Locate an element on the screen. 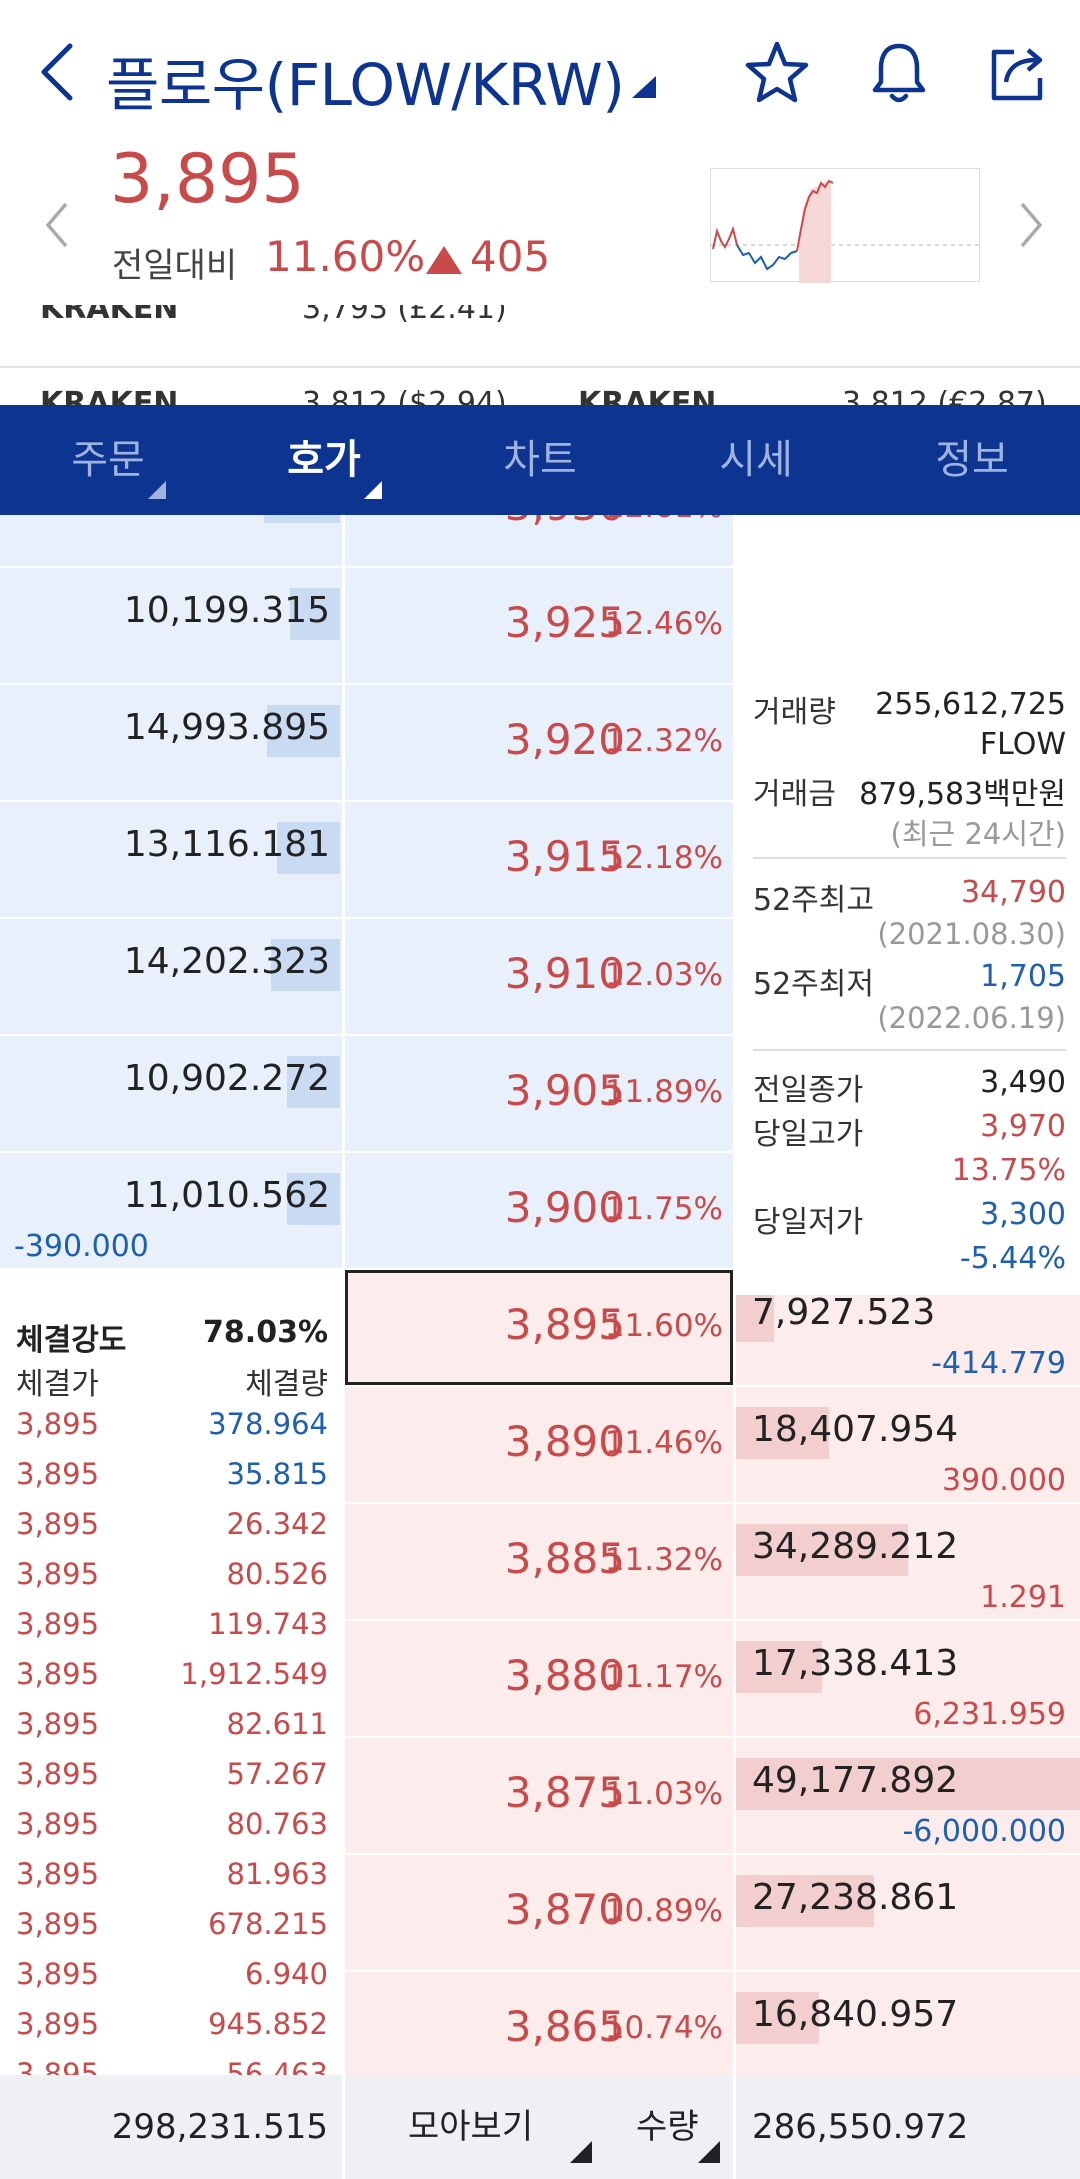 Image resolution: width=1080 pixels, height=2179 pixels. star-icon is located at coordinates (777, 73).